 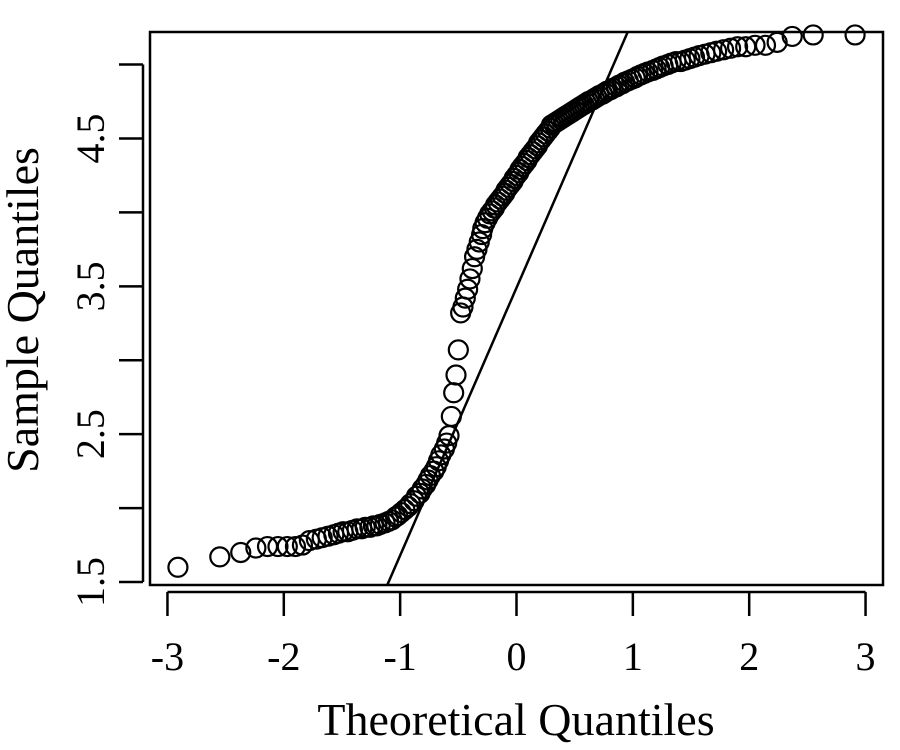 What do you see at coordinates (633, 656) in the screenshot?
I see `x-tick-label: 1` at bounding box center [633, 656].